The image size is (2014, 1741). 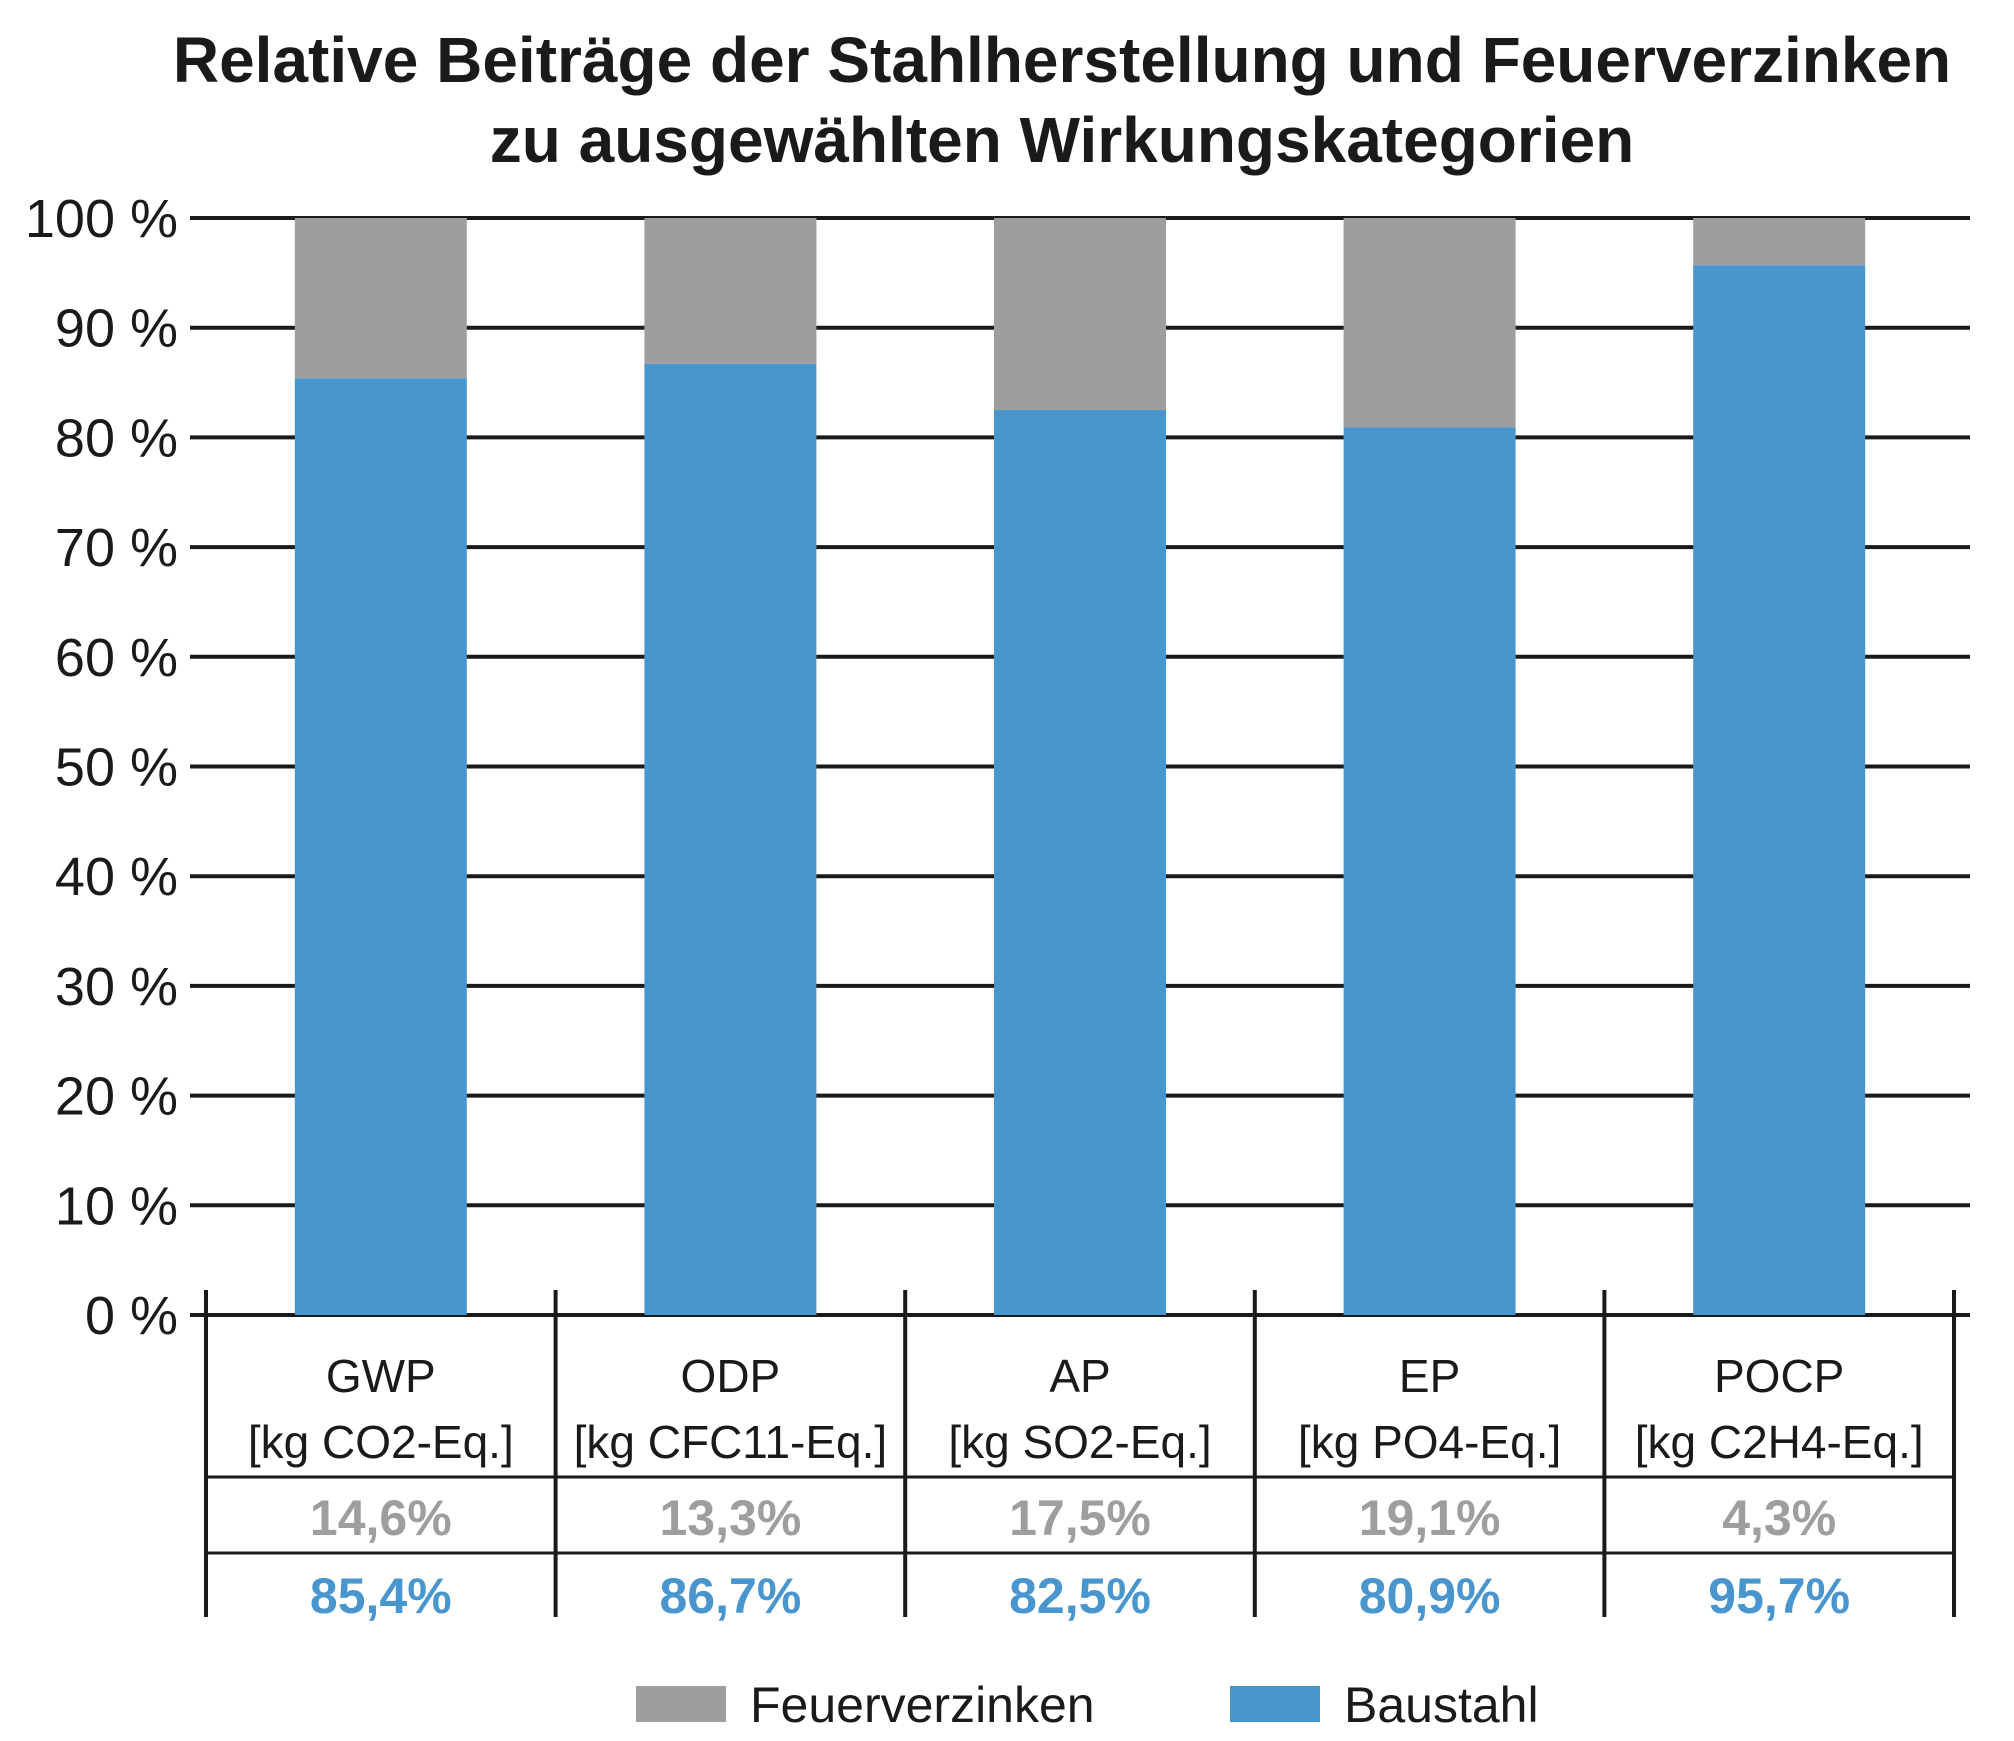 I want to click on value-label-feuerverzinken-pocp: 4,3%, so click(x=1779, y=1518).